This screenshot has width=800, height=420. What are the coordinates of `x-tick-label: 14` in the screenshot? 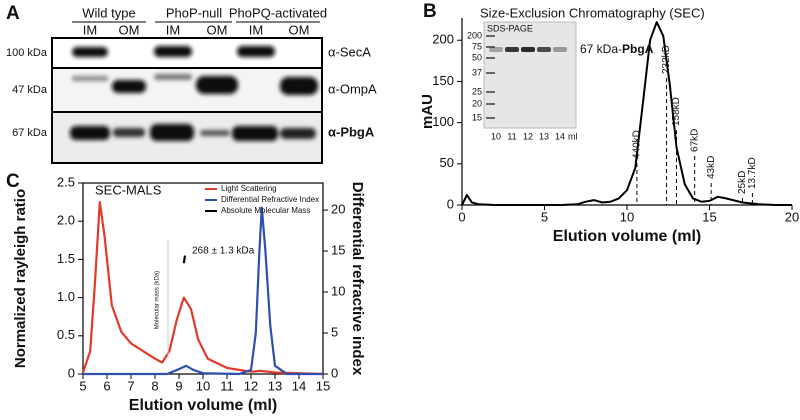 It's located at (299, 385).